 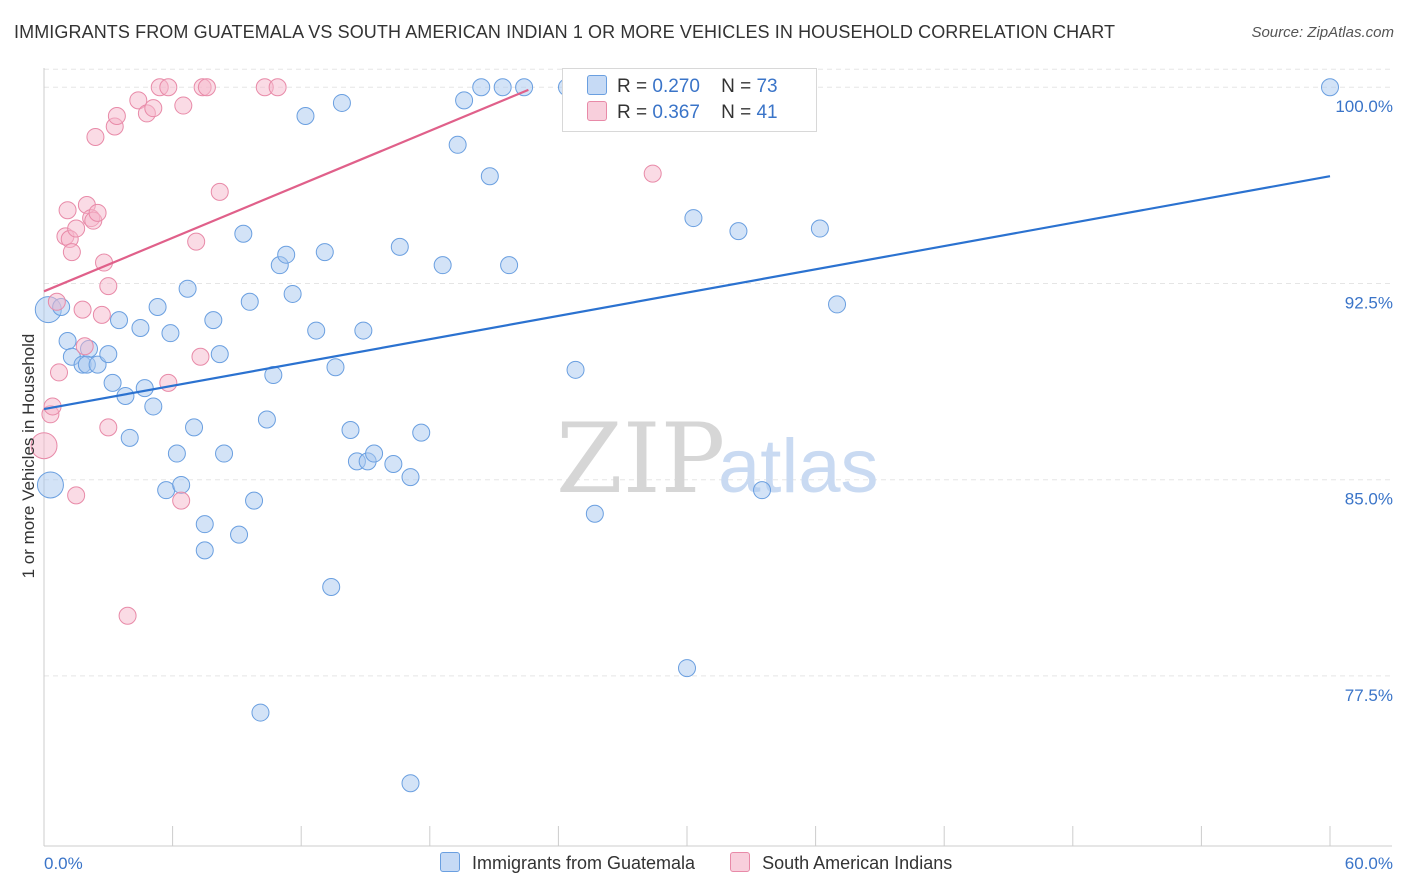 I want to click on trend-line, so click(x=286, y=190).